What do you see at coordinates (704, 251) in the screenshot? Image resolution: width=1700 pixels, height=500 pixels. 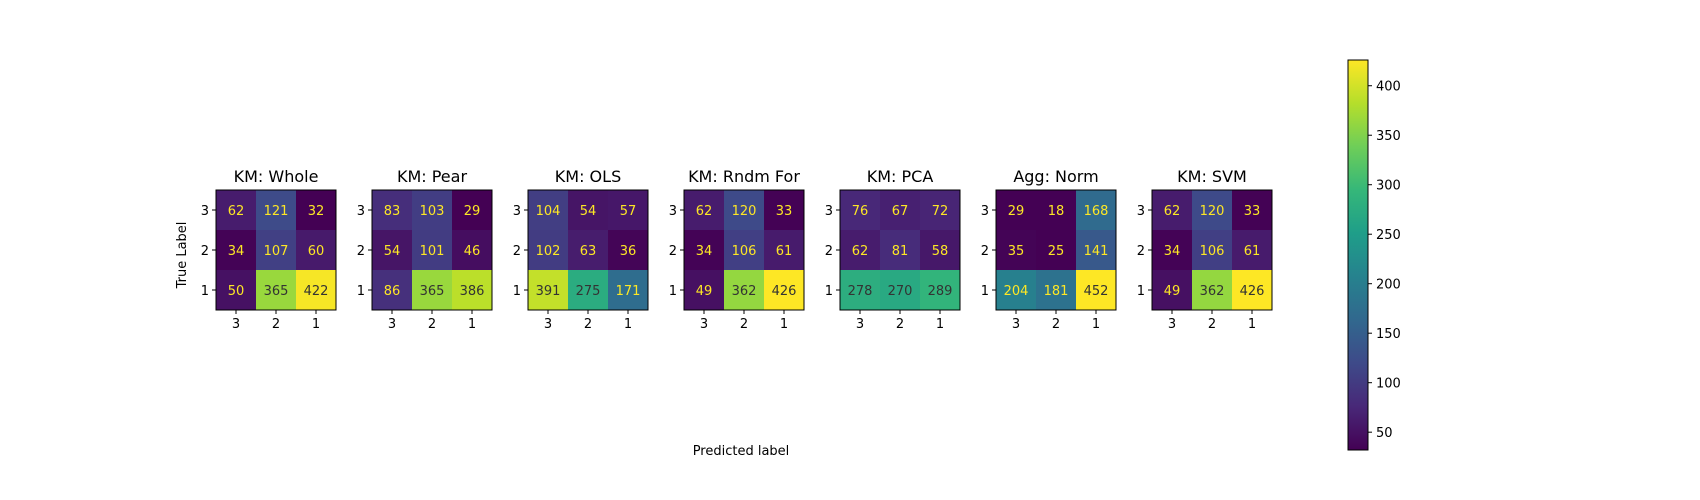 I see `cell-value-label: 34` at bounding box center [704, 251].